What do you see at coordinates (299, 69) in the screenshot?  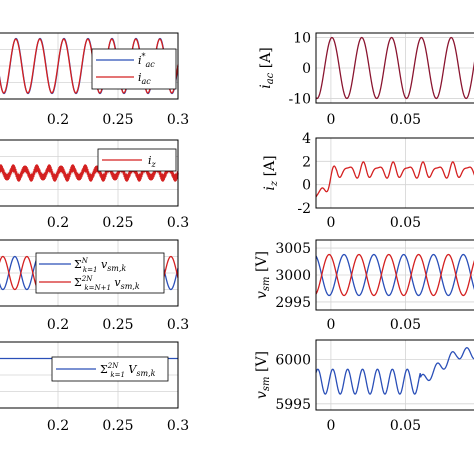 I see `yticks-right-1: 10 0 -10` at bounding box center [299, 69].